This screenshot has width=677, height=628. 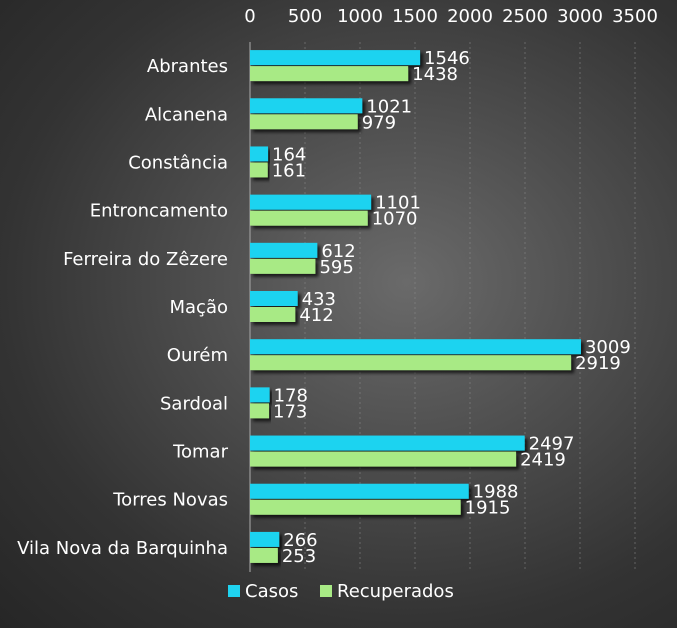 I want to click on x-tick-label: 0, so click(x=249, y=16).